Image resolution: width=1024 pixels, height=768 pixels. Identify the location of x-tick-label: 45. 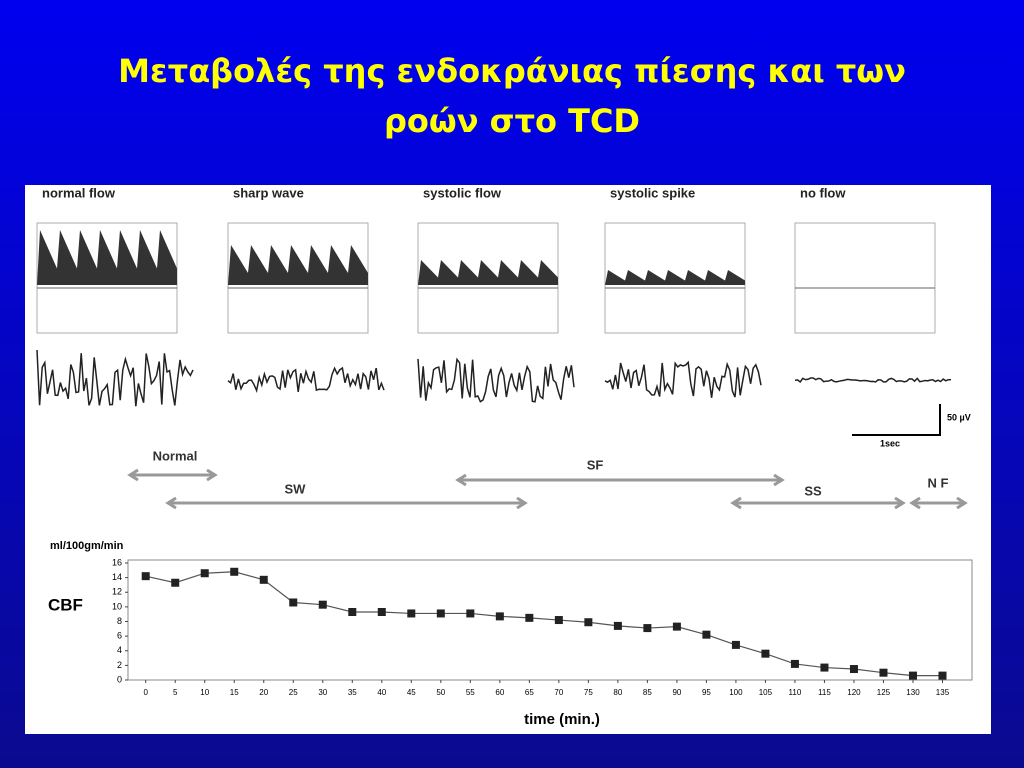
(411, 692).